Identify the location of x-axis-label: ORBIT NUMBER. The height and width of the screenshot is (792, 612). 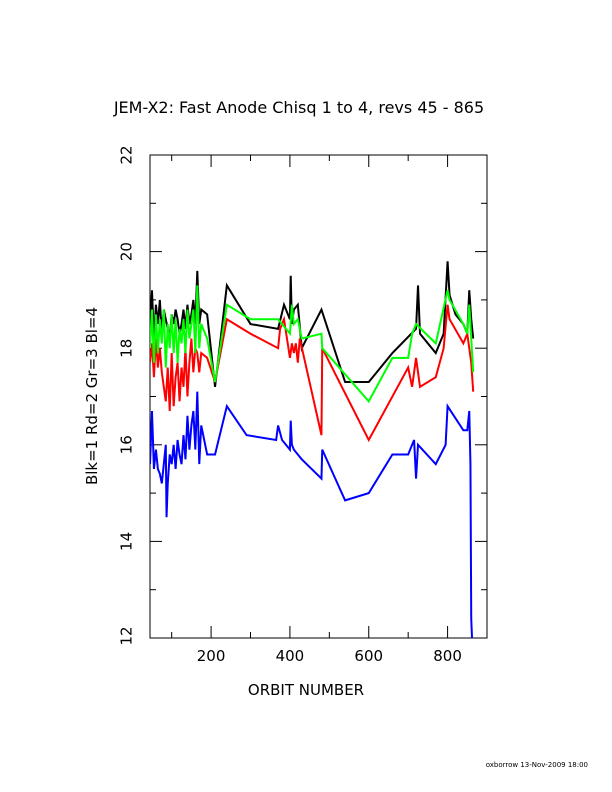
(306, 690).